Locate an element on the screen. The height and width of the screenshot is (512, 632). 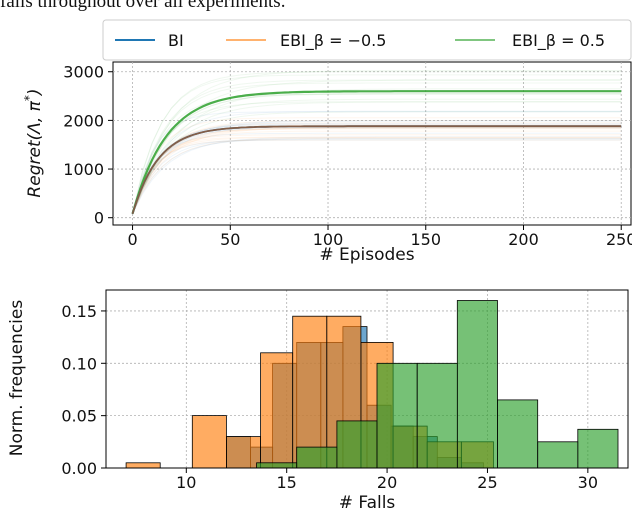
falls-x-tick-label: 30 is located at coordinates (588, 482).